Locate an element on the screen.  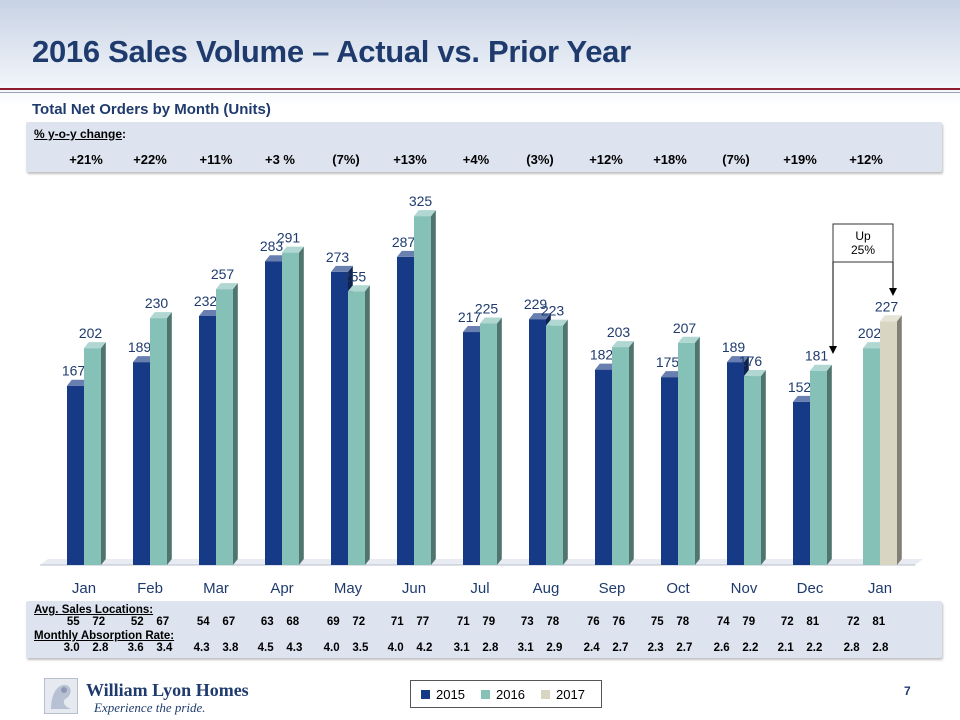
annotation-text: Up is located at coordinates (863, 236).